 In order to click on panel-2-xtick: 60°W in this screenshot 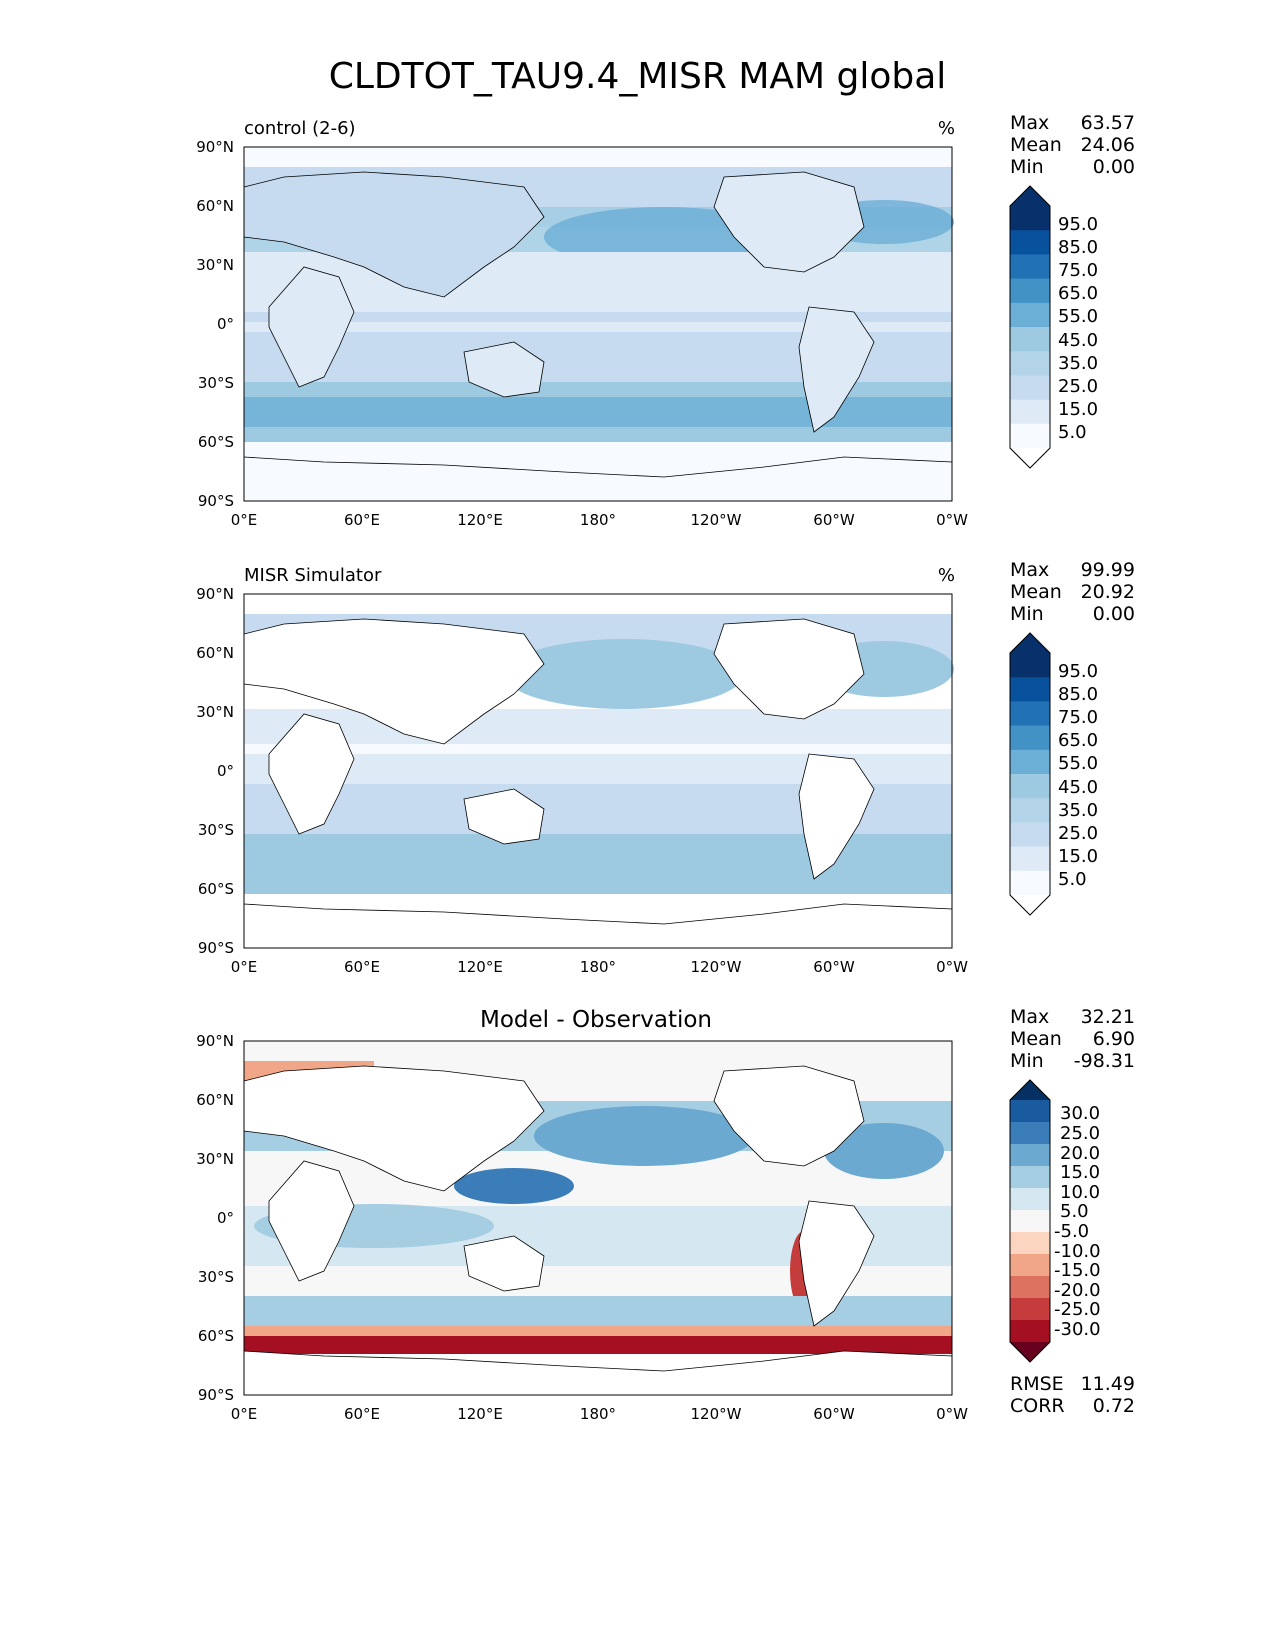, I will do `click(834, 967)`.